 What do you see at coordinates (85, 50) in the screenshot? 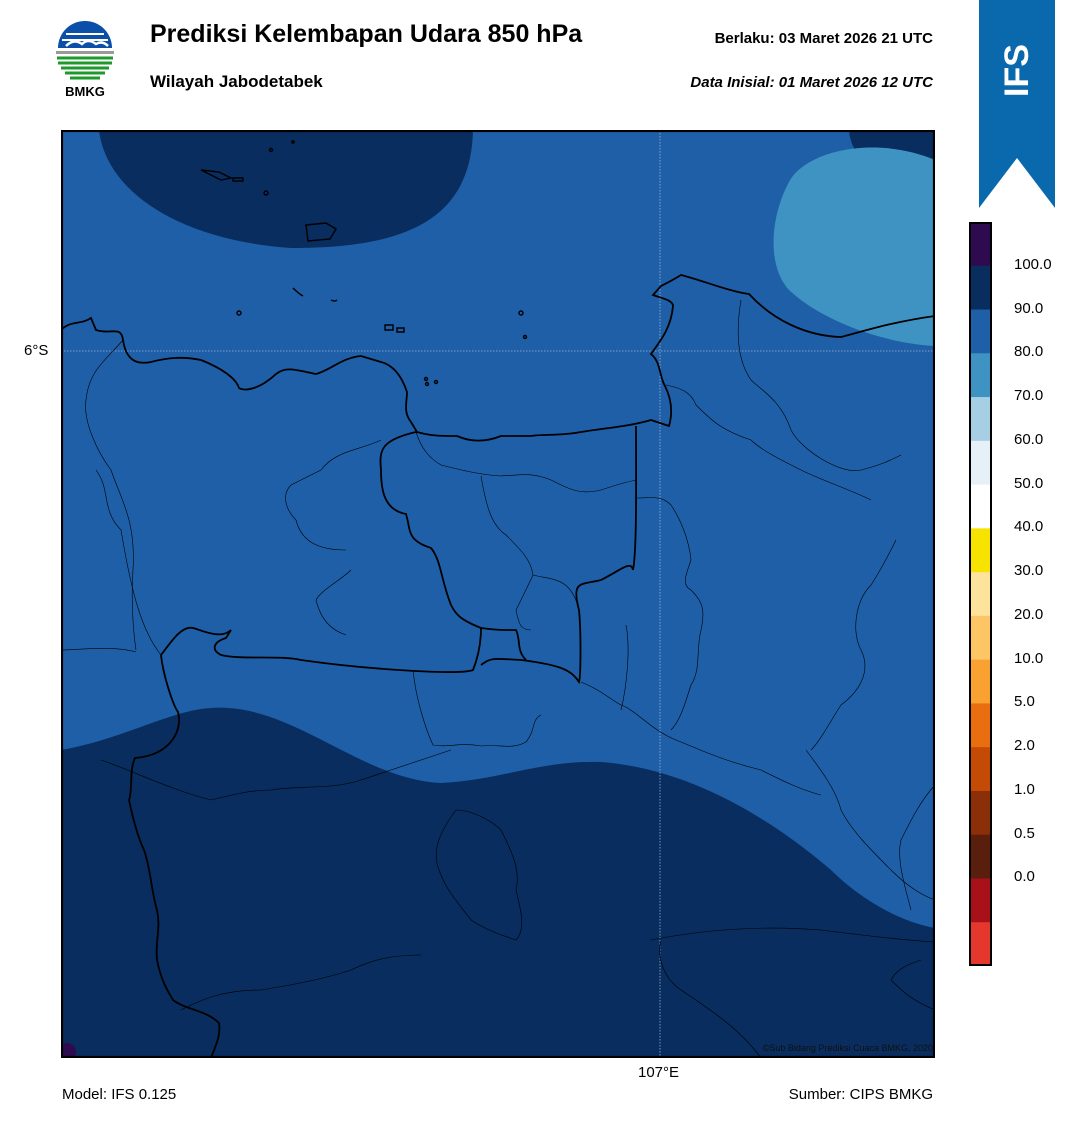
I see `bmkg-logo-icon` at bounding box center [85, 50].